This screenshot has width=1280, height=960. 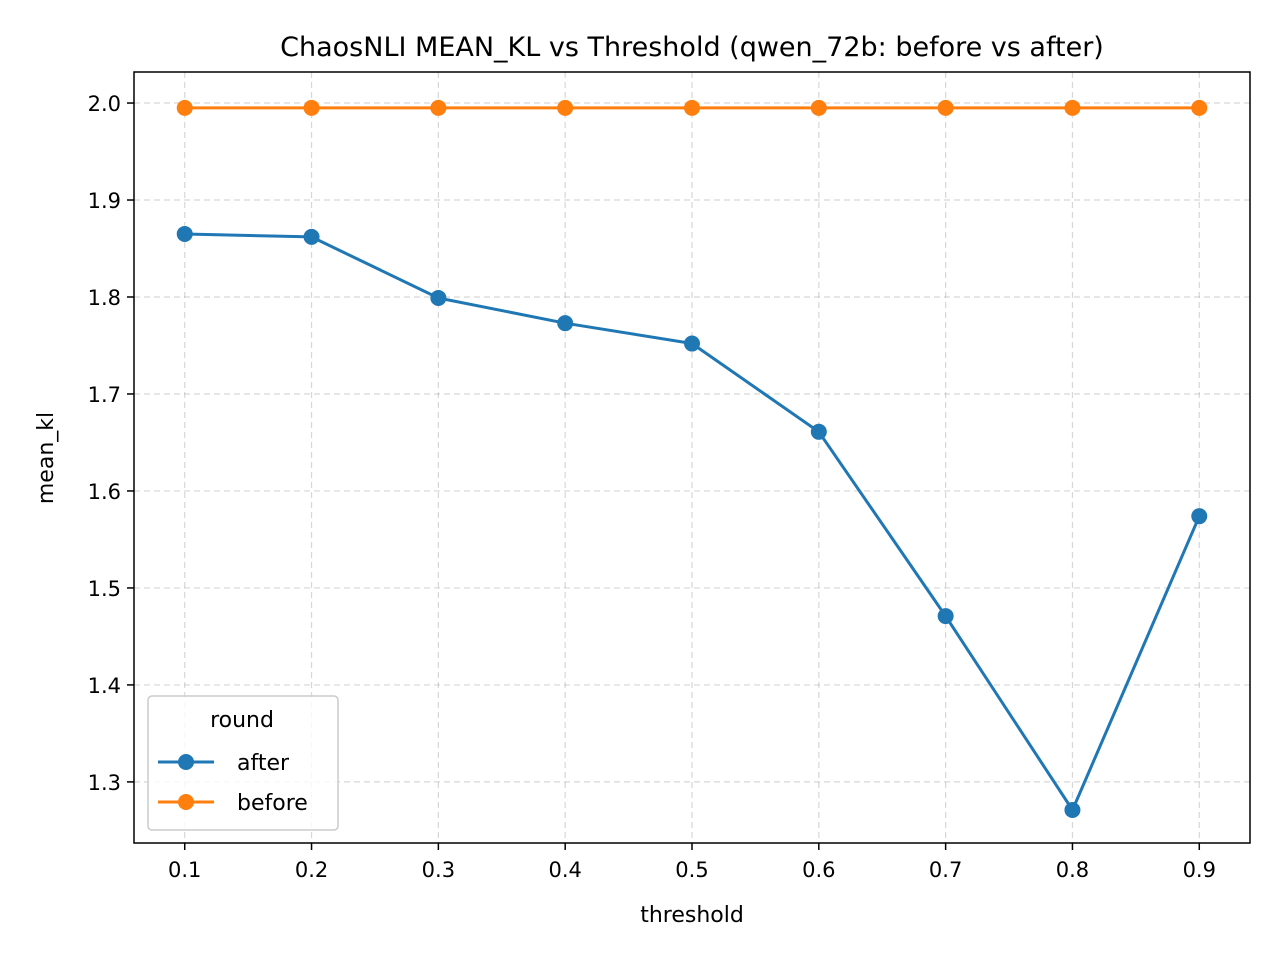 I want to click on y-tick-label: 1.5, so click(x=104, y=589).